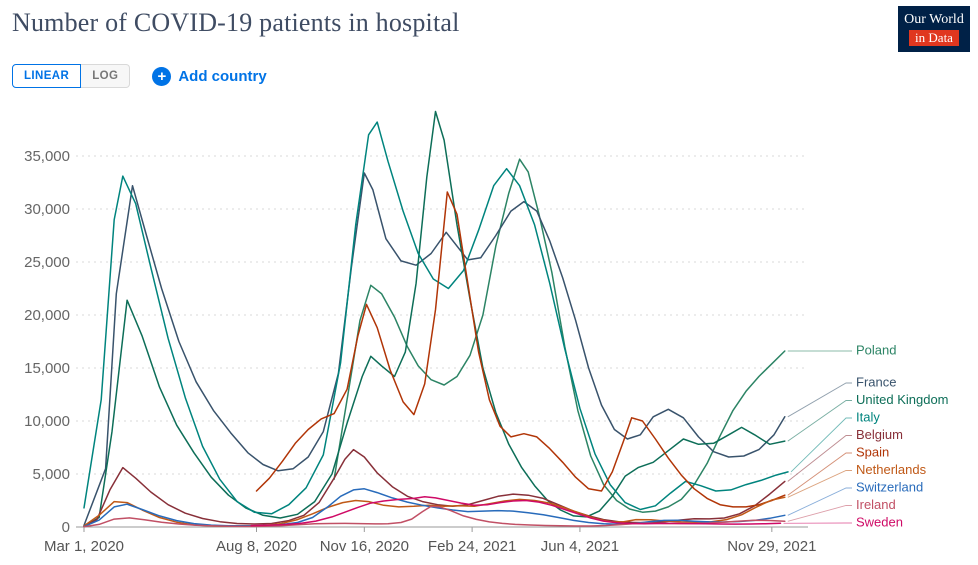 The width and height of the screenshot is (978, 565). What do you see at coordinates (876, 504) in the screenshot?
I see `legend-label-ireland: Ireland` at bounding box center [876, 504].